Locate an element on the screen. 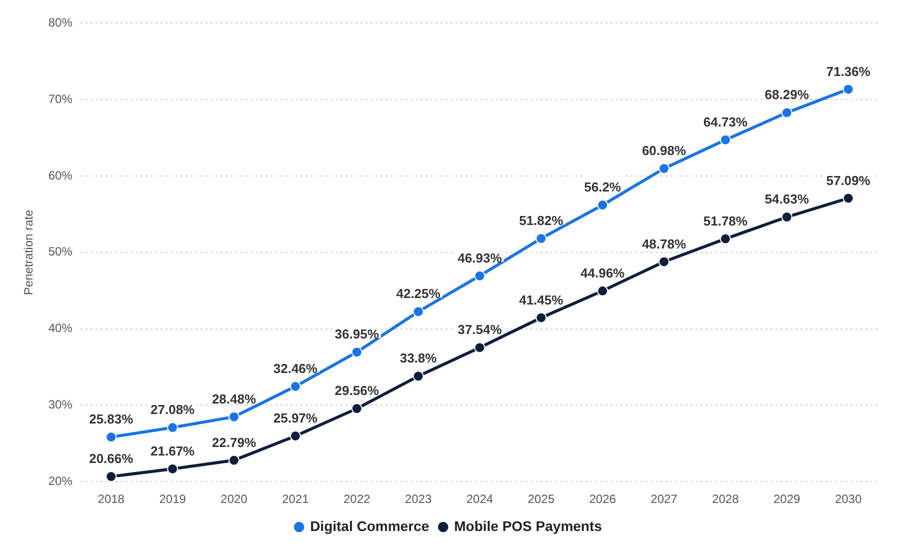 Image resolution: width=907 pixels, height=552 pixels. x-tick-label: 2024 is located at coordinates (480, 499).